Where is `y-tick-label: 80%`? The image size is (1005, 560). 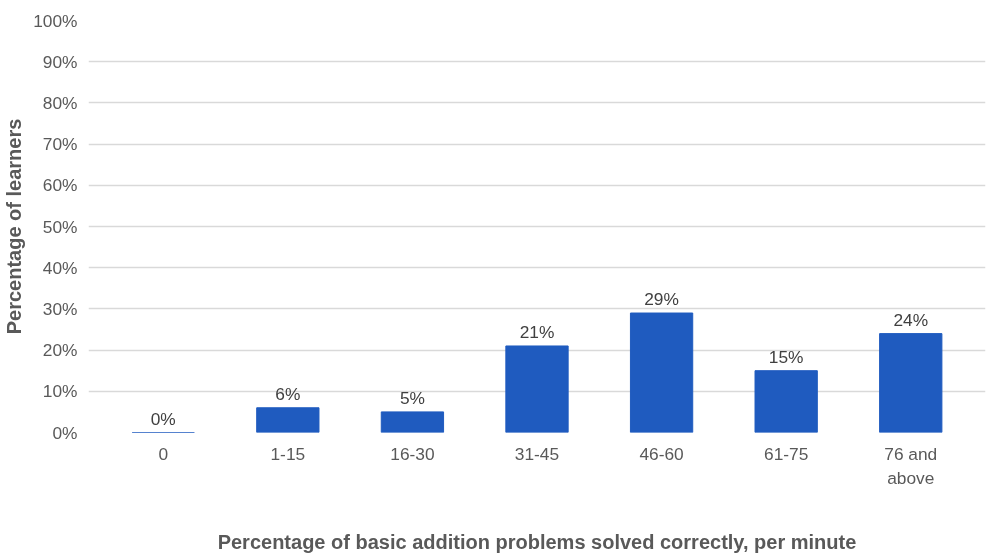 y-tick-label: 80% is located at coordinates (60, 102).